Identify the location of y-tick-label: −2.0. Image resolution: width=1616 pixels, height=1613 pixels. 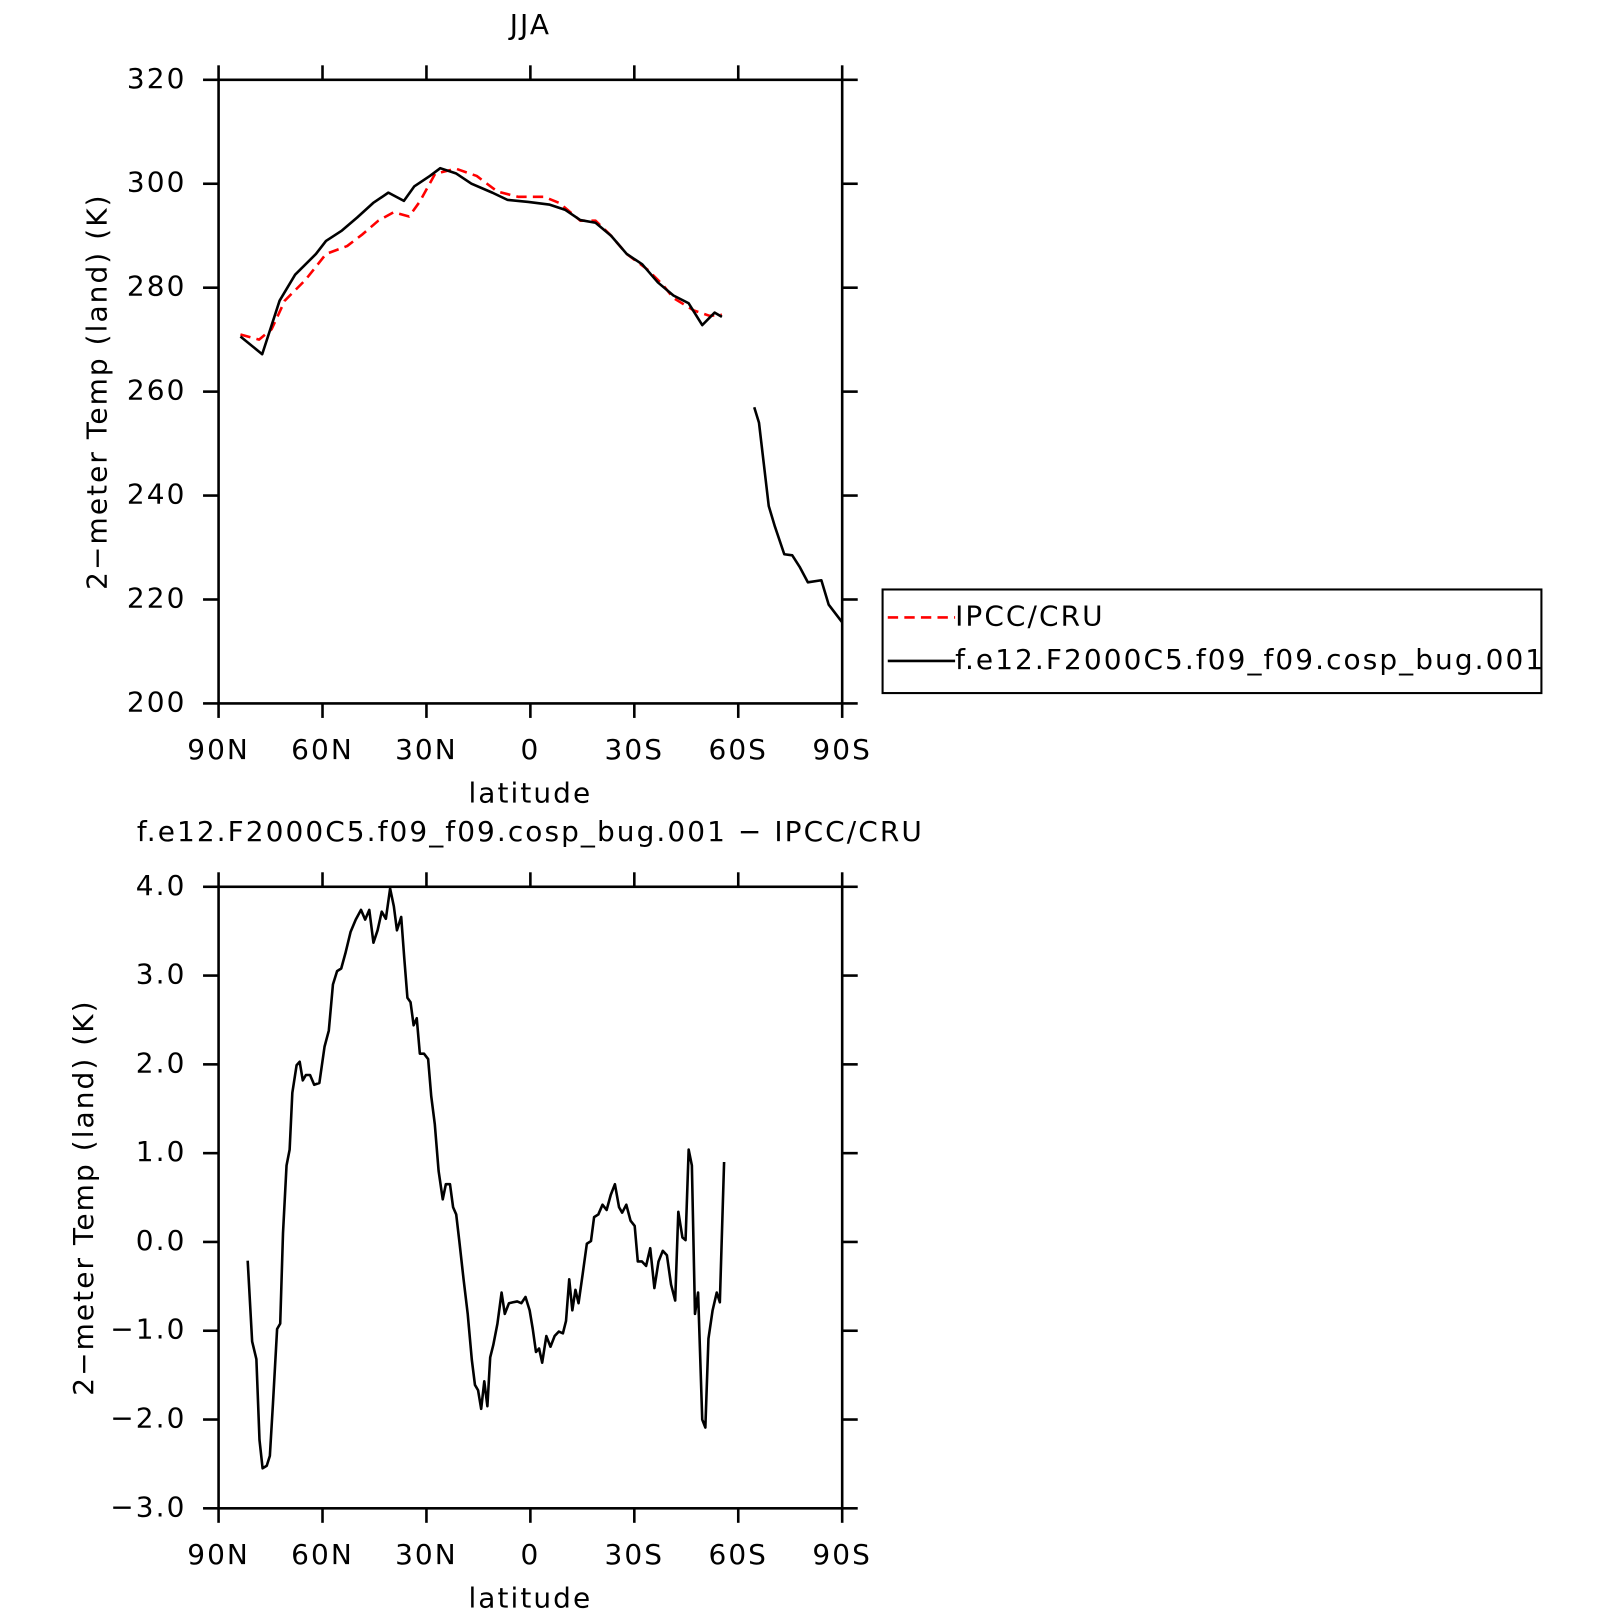
(148, 1418).